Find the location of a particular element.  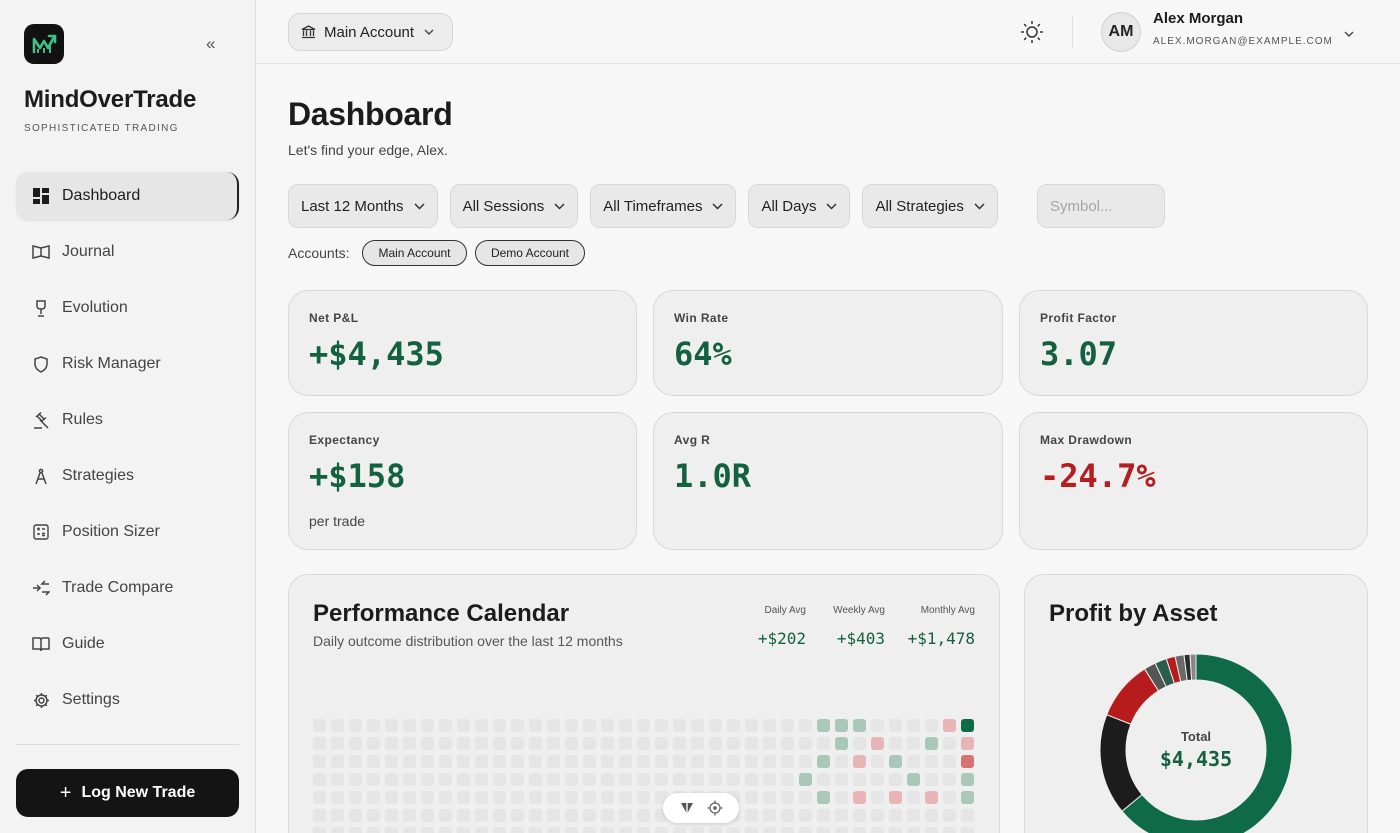

filter-sessions: All Sessions is located at coordinates (514, 206).